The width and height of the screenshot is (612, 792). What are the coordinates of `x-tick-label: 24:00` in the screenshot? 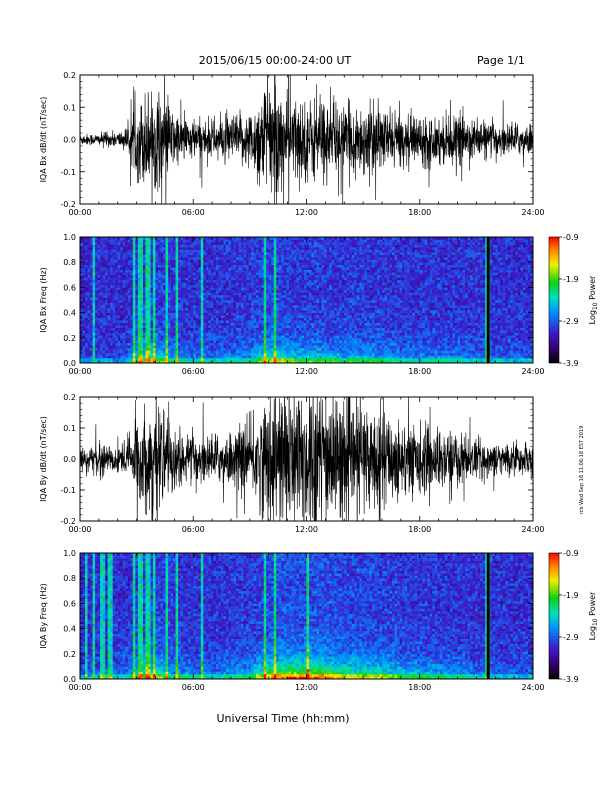 It's located at (532, 212).